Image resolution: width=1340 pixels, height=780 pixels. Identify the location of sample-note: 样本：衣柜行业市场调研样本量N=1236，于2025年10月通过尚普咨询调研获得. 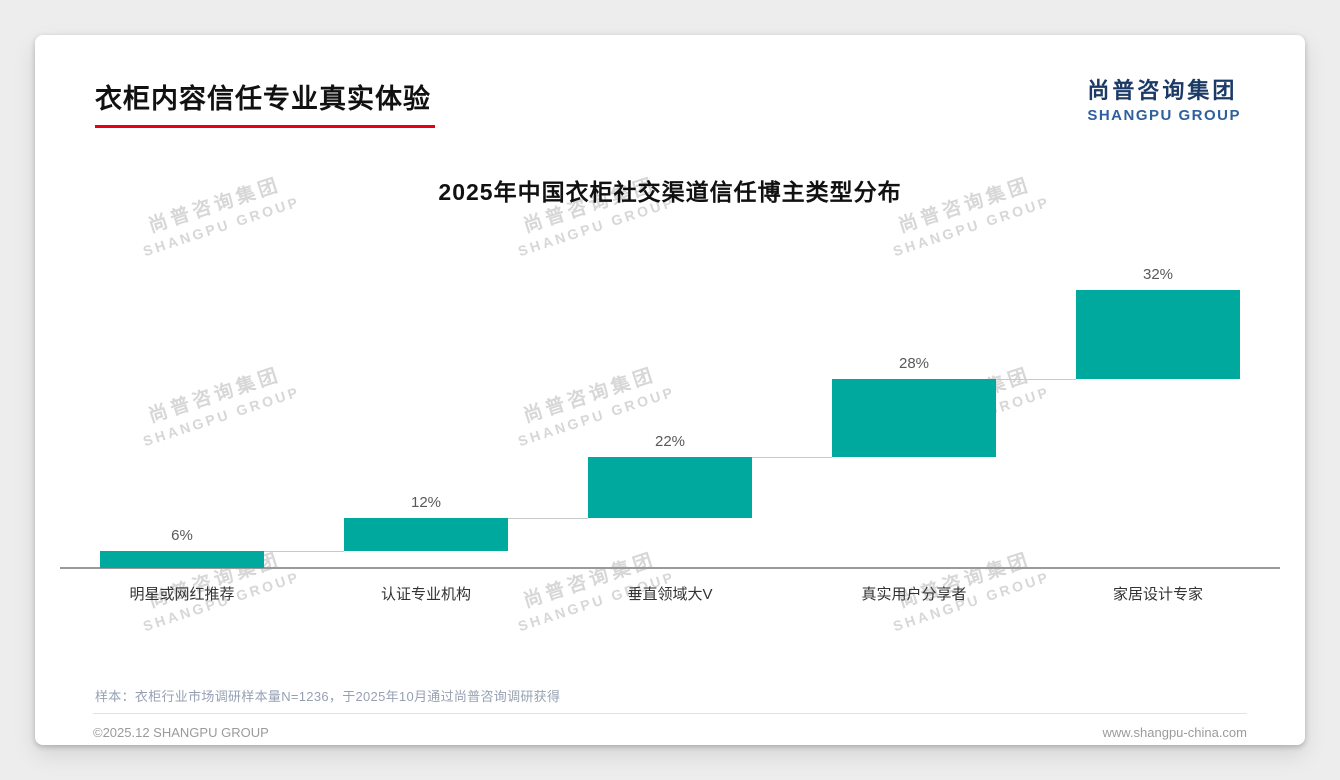
(328, 696).